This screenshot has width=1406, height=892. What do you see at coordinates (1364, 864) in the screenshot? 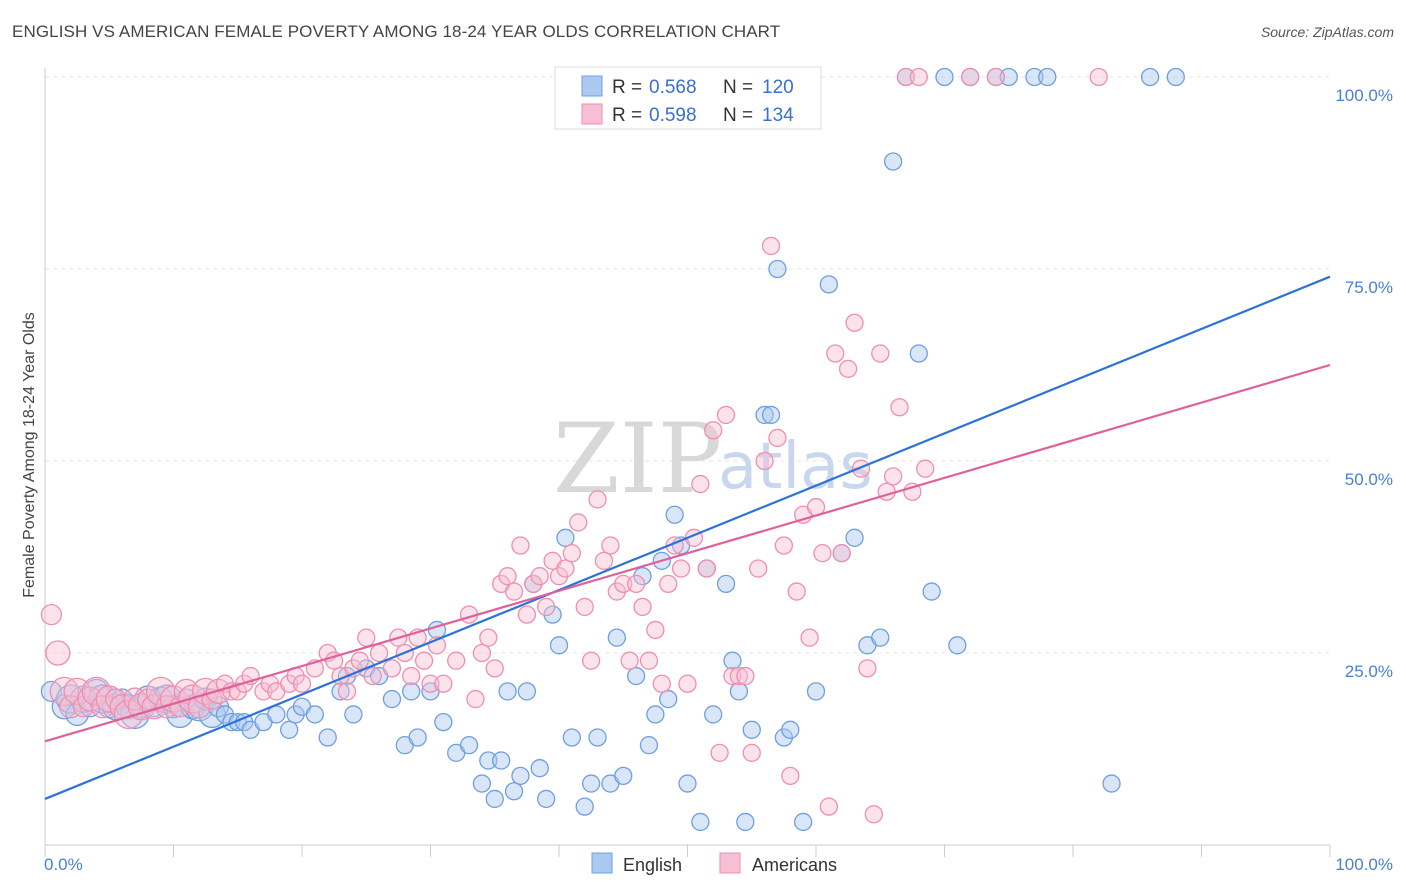
I see `x-tick-label: 100.0%` at bounding box center [1364, 864].